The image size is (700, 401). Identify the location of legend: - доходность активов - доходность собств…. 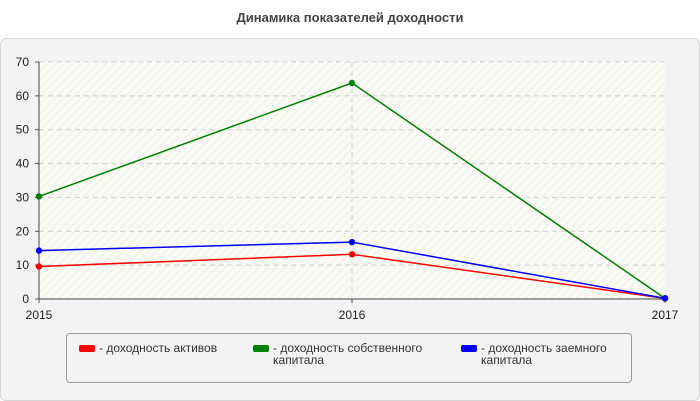
(349, 358).